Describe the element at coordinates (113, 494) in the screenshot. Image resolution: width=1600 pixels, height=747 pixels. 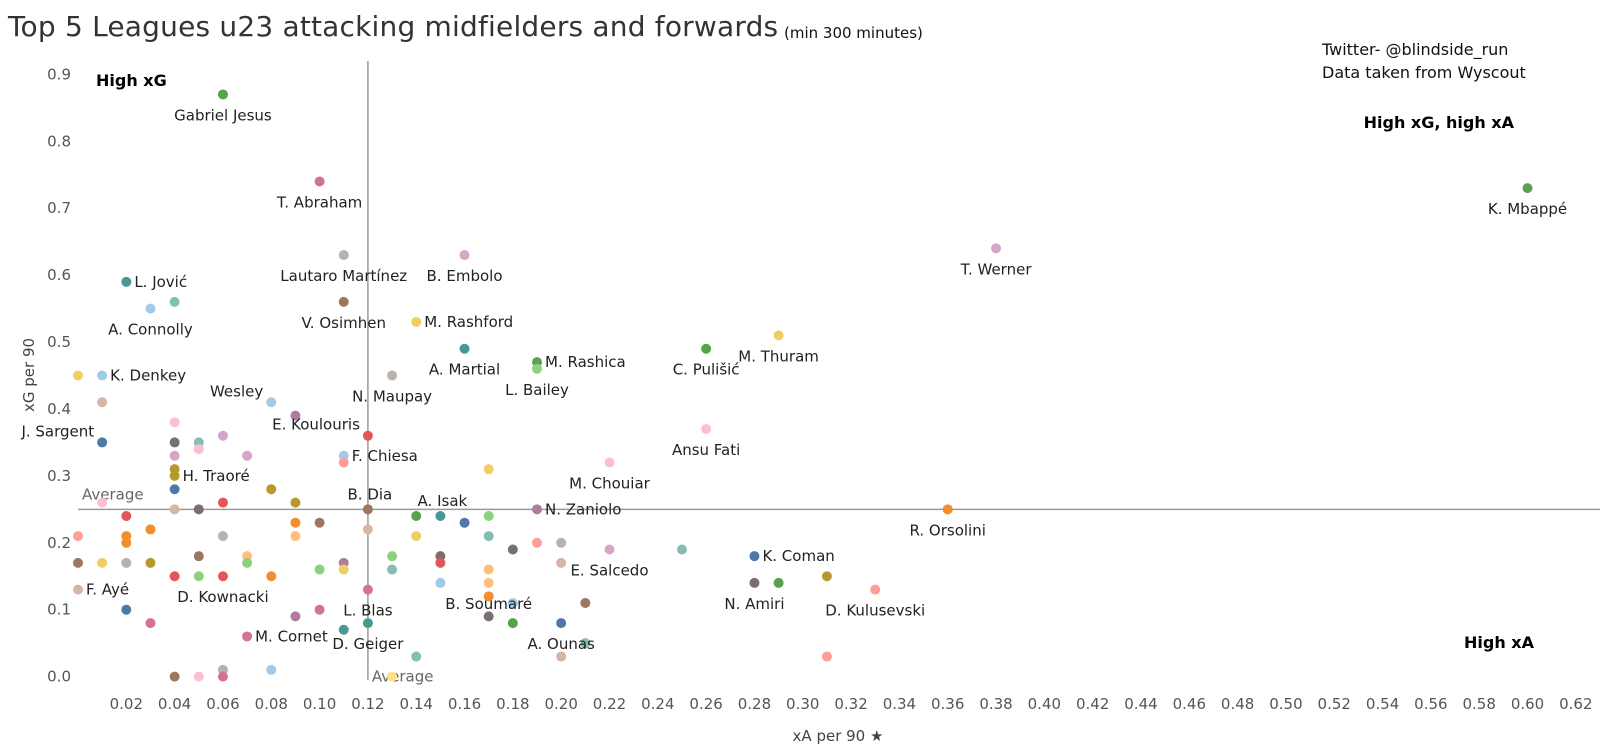
I see `average-y-label: Average` at that location.